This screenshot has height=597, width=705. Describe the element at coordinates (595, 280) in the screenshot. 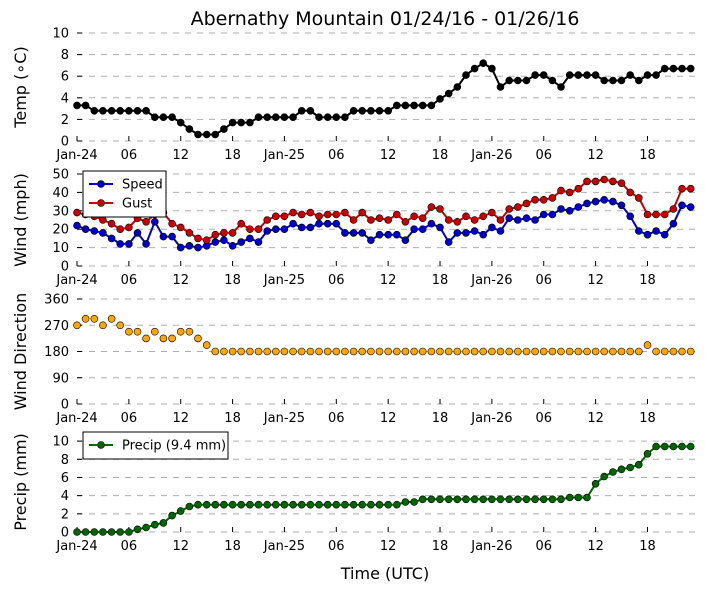

I see `wind-x-tick-label: 12` at that location.